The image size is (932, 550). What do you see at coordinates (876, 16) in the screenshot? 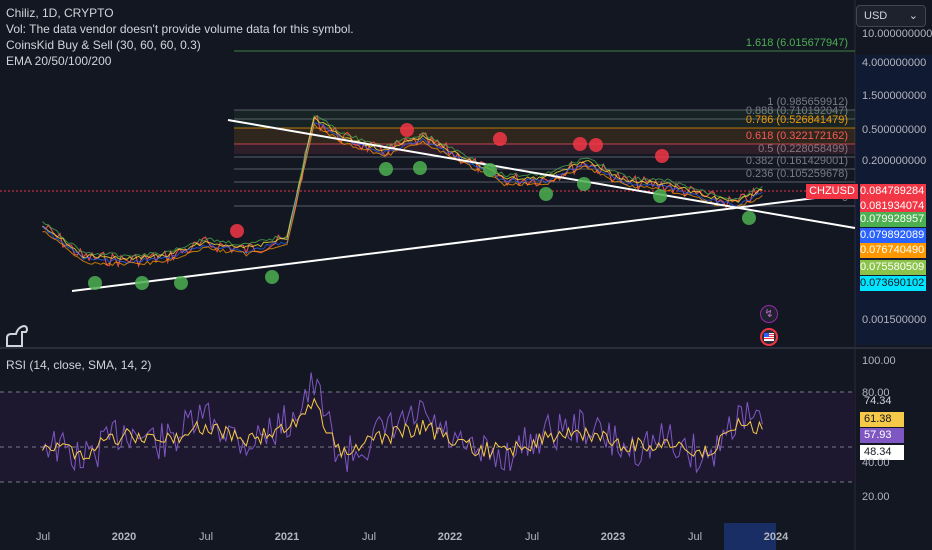
I see `currency-label: USD` at bounding box center [876, 16].